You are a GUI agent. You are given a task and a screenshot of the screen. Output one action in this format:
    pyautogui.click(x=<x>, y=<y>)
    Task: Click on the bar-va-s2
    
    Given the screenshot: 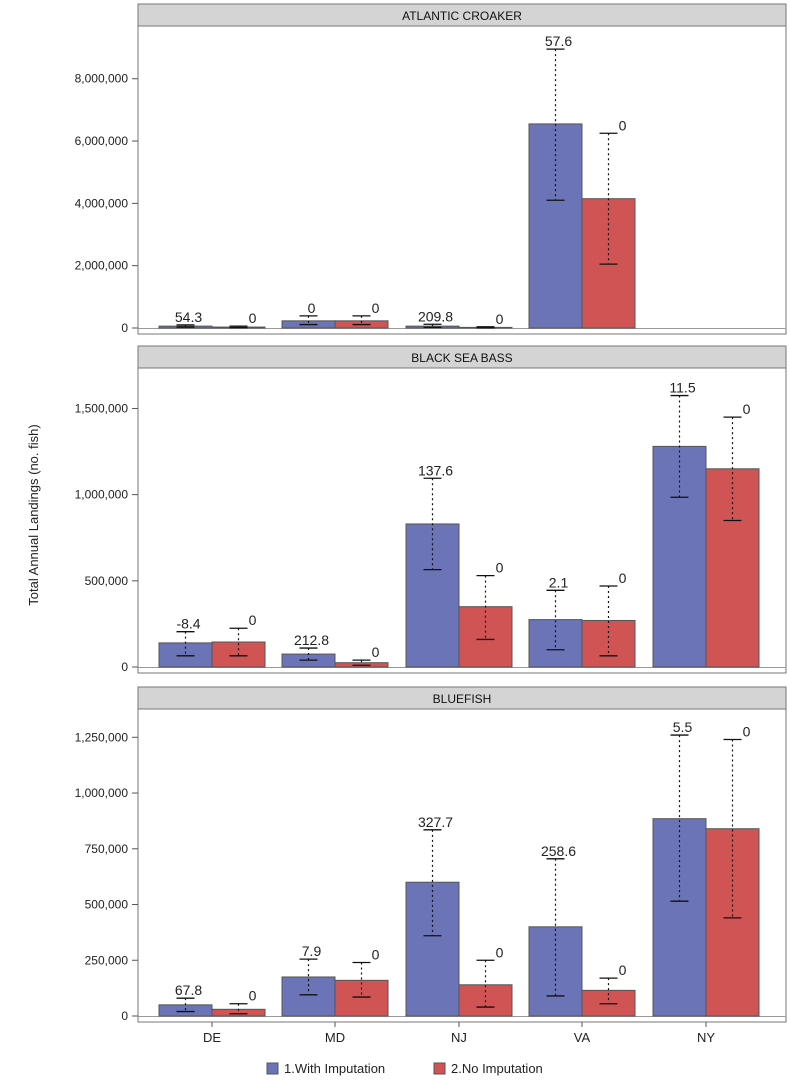 What is the action you would take?
    pyautogui.click(x=608, y=643)
    